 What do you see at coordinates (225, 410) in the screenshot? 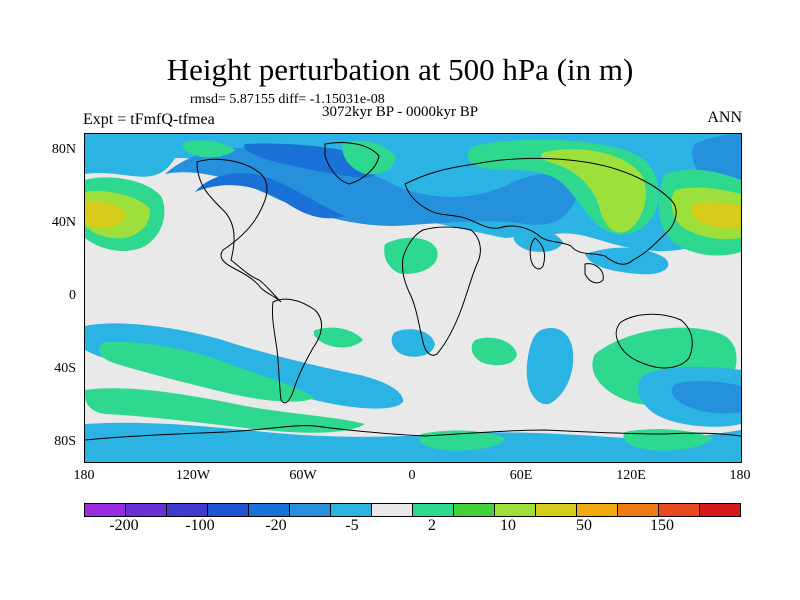
I see `anomaly-south-america-positive` at bounding box center [225, 410].